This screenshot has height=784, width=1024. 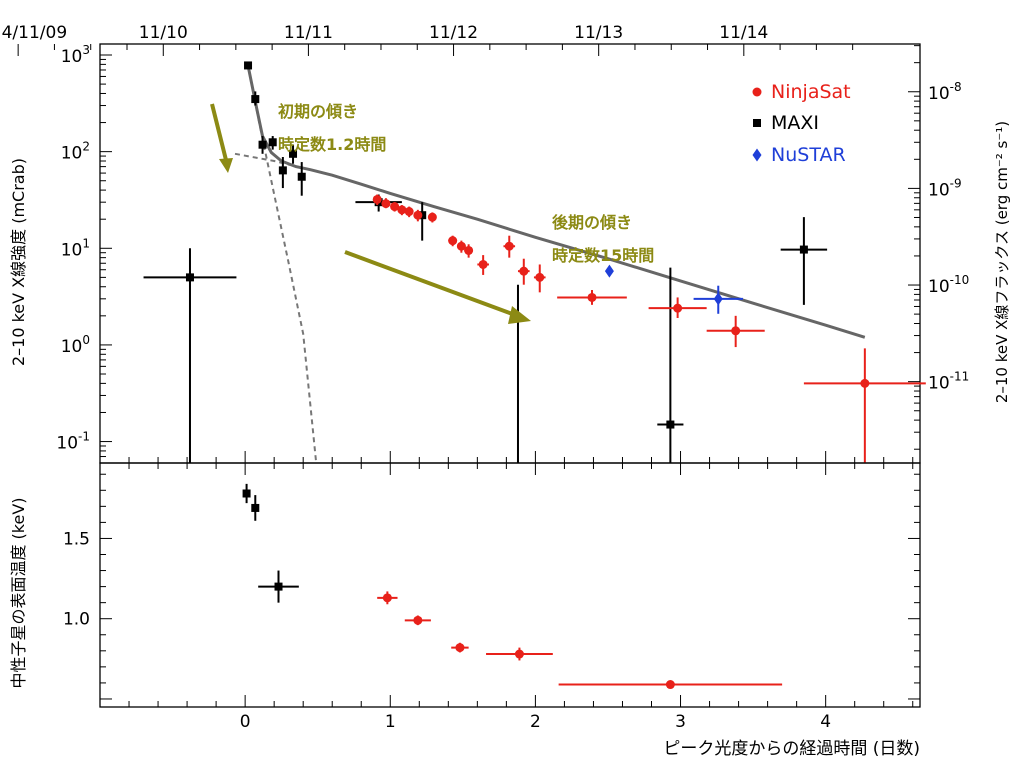 I want to click on upper-y-tick-label: 10⁻¹, so click(x=73, y=442).